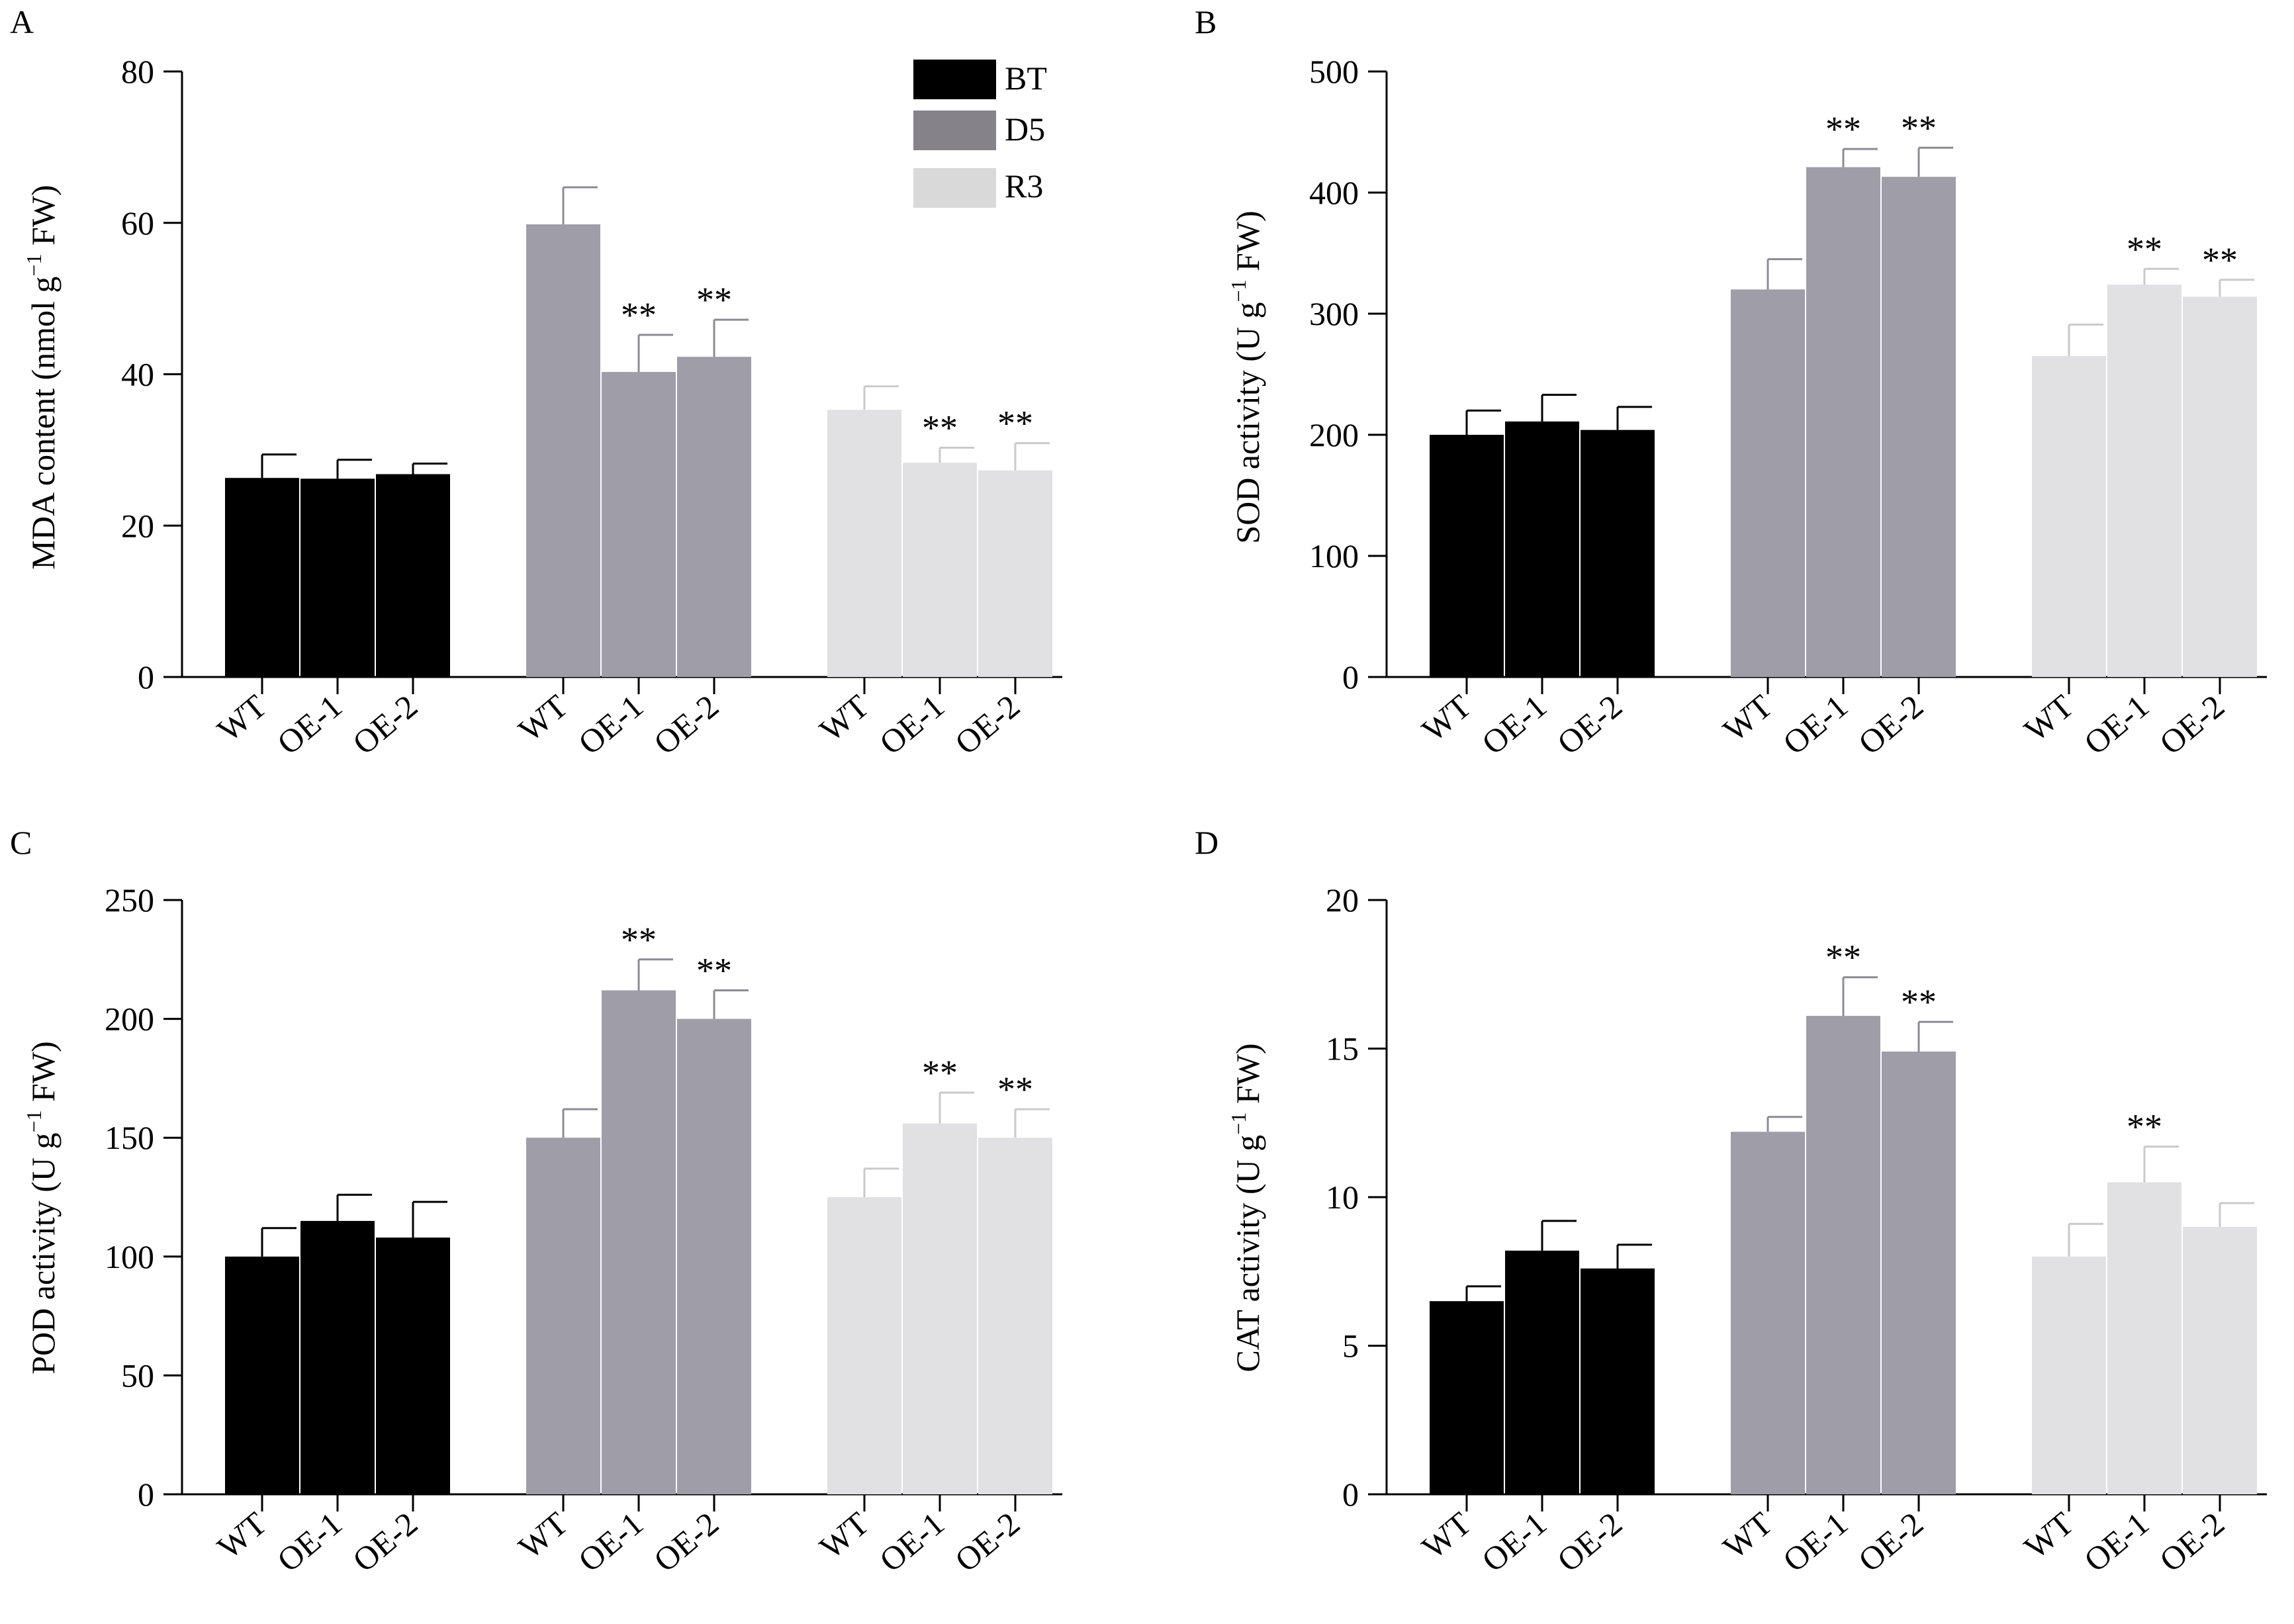 The width and height of the screenshot is (2294, 1624). Describe the element at coordinates (864, 544) in the screenshot. I see `panel-a-bar-r3-wt` at that location.